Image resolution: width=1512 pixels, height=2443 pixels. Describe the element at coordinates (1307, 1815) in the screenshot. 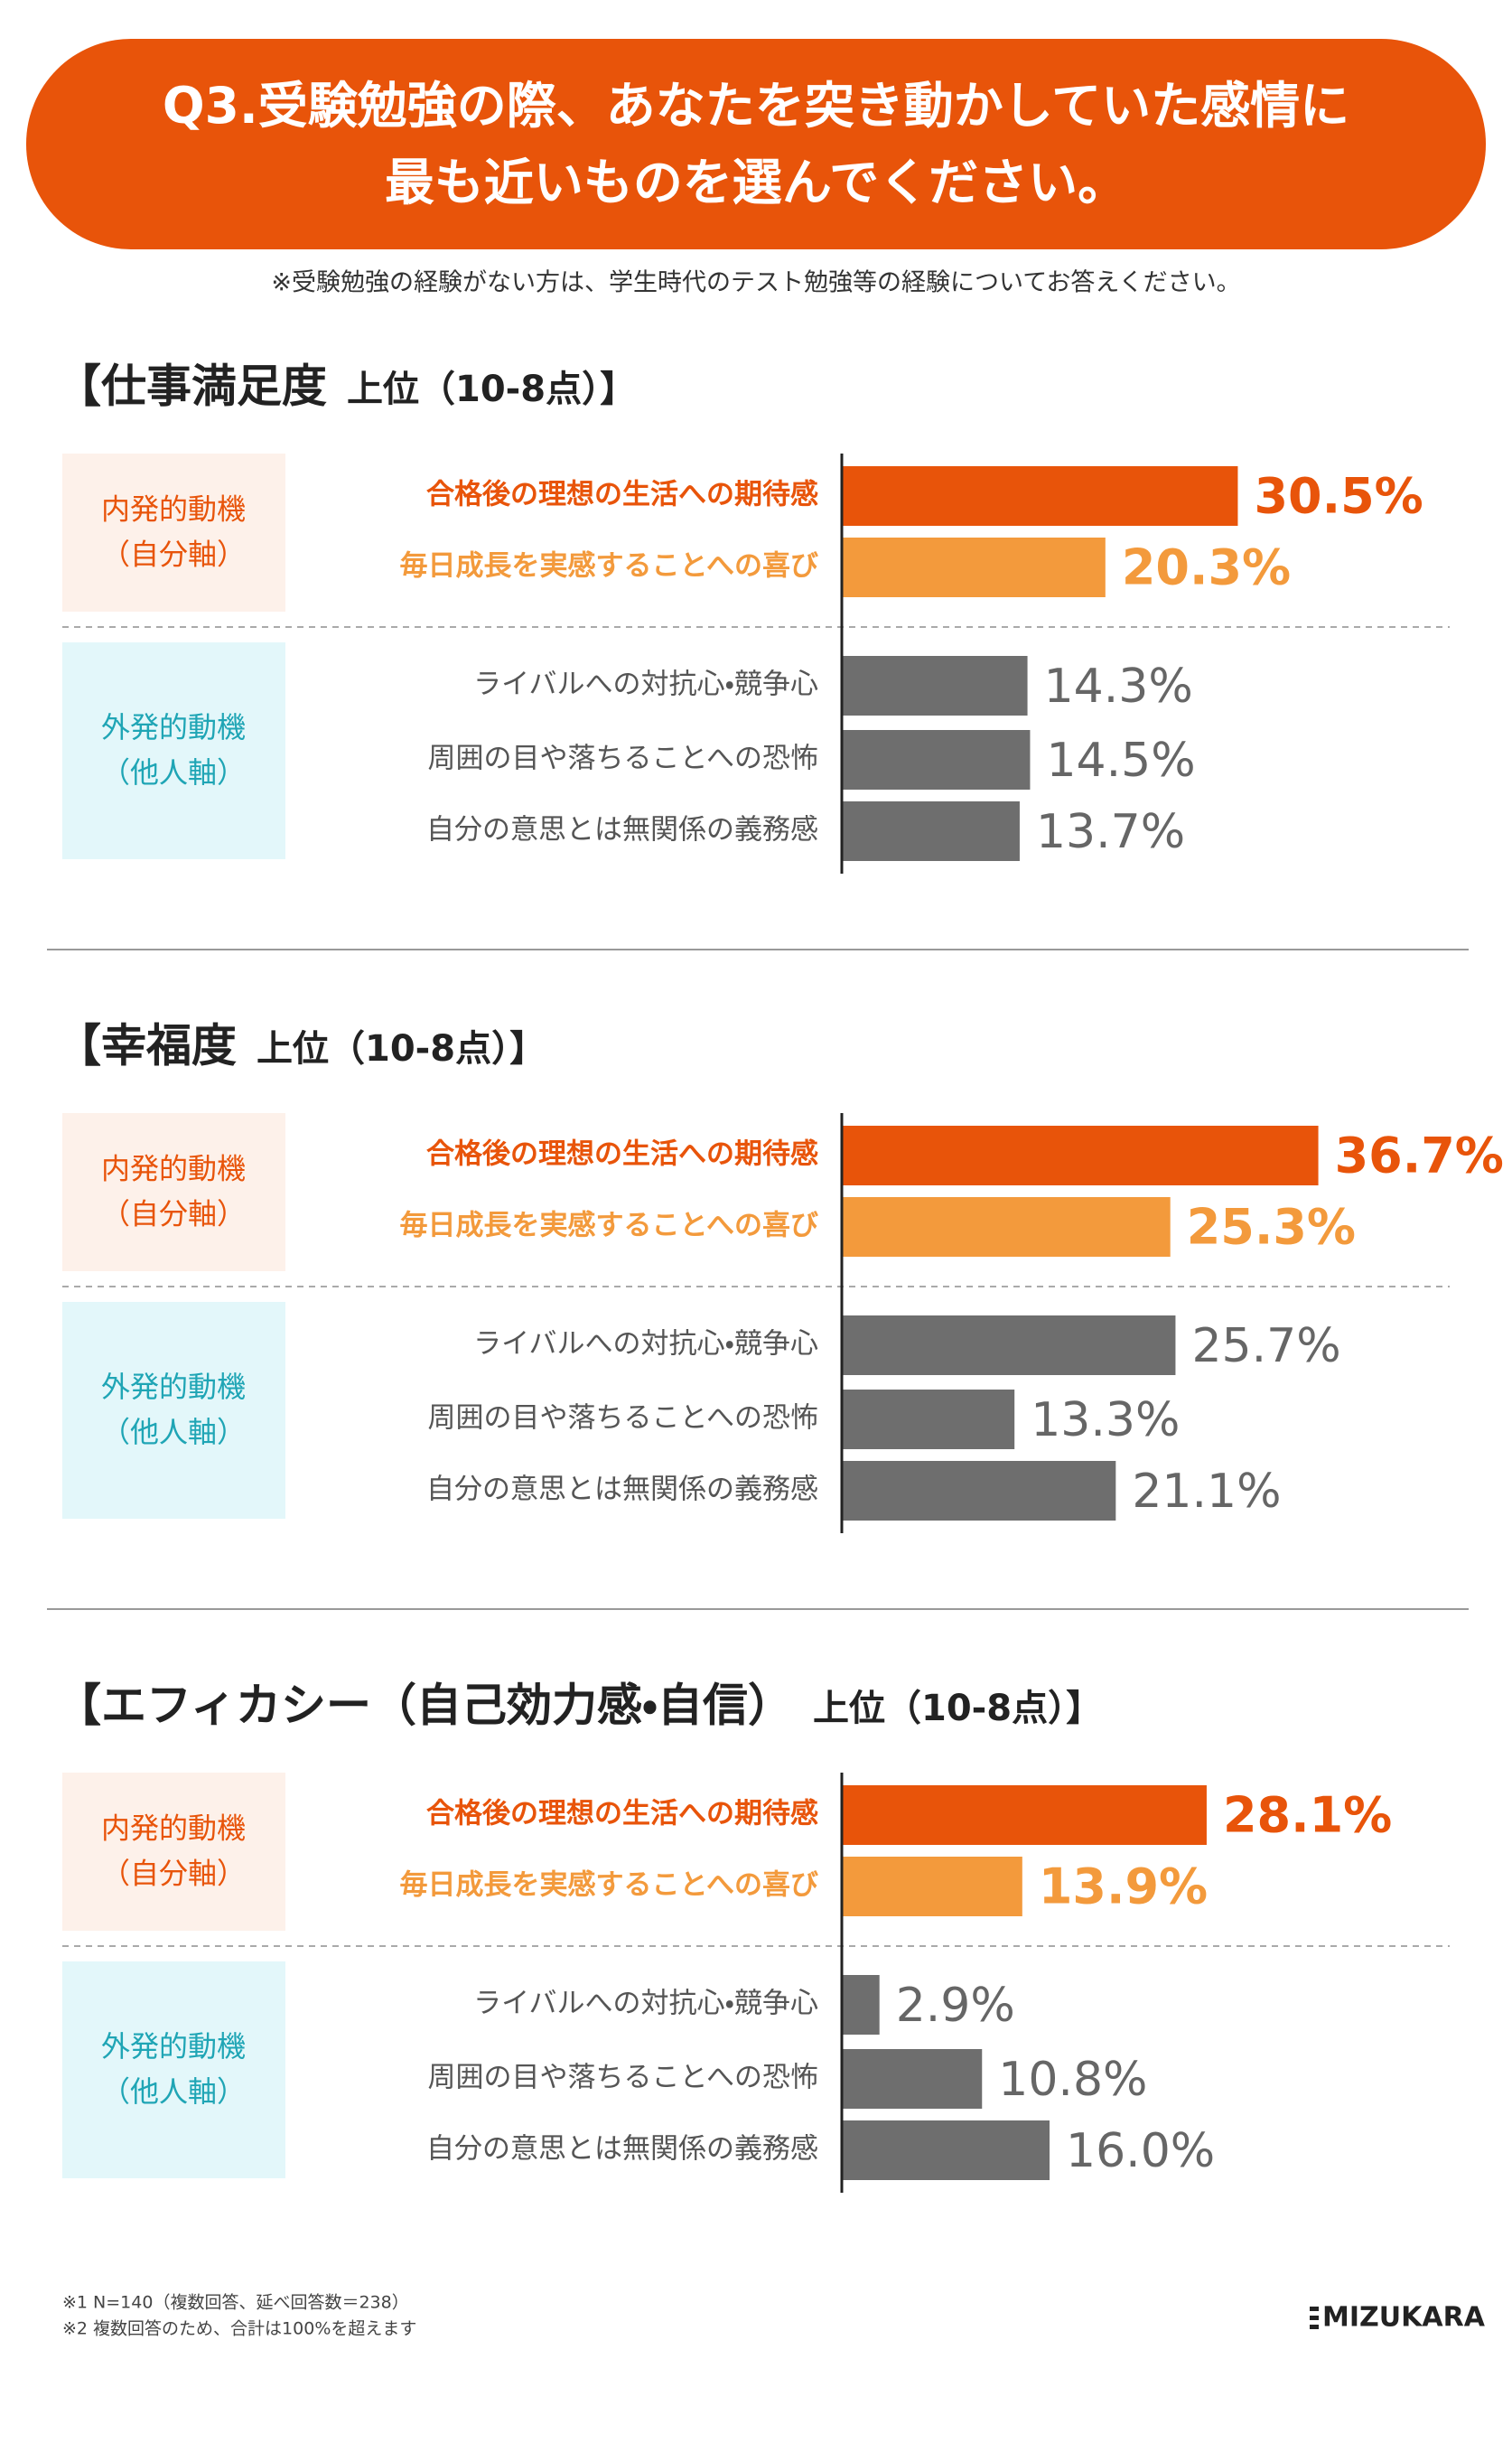

I see `value-label: 28.1%` at that location.